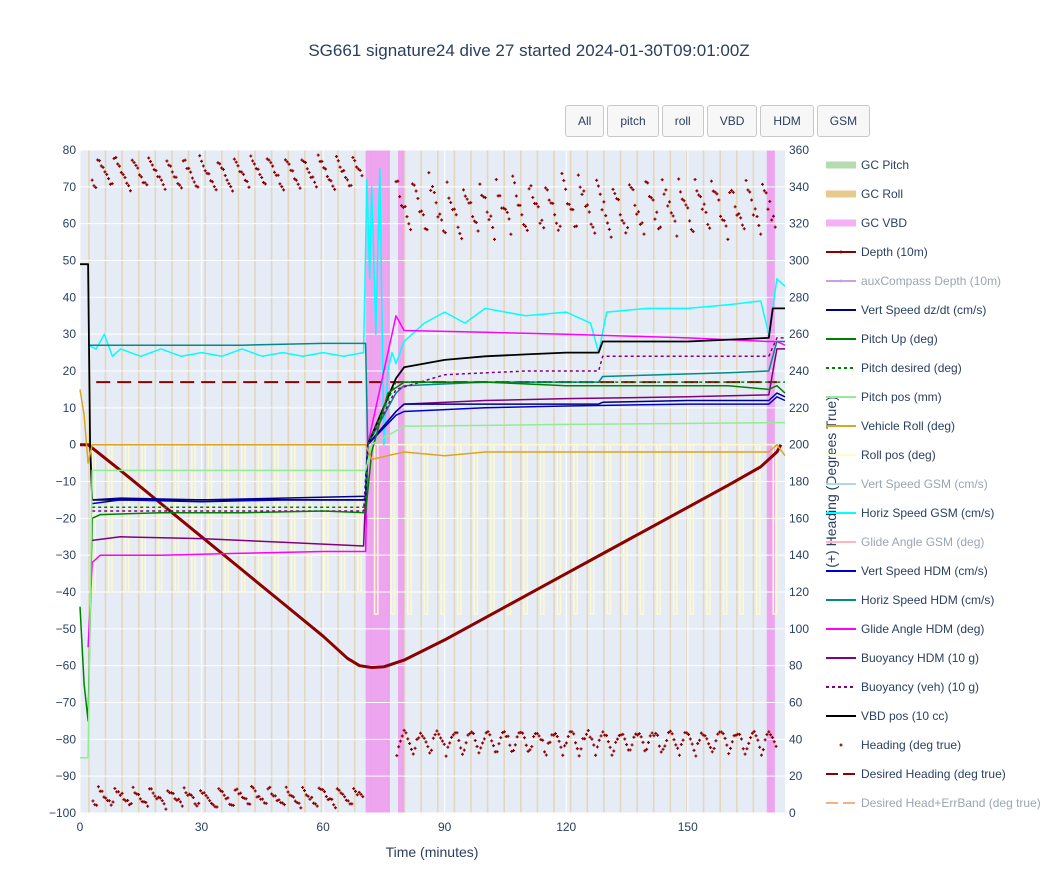 The image size is (1058, 894). I want to click on gsm-button: GSM, so click(843, 121).